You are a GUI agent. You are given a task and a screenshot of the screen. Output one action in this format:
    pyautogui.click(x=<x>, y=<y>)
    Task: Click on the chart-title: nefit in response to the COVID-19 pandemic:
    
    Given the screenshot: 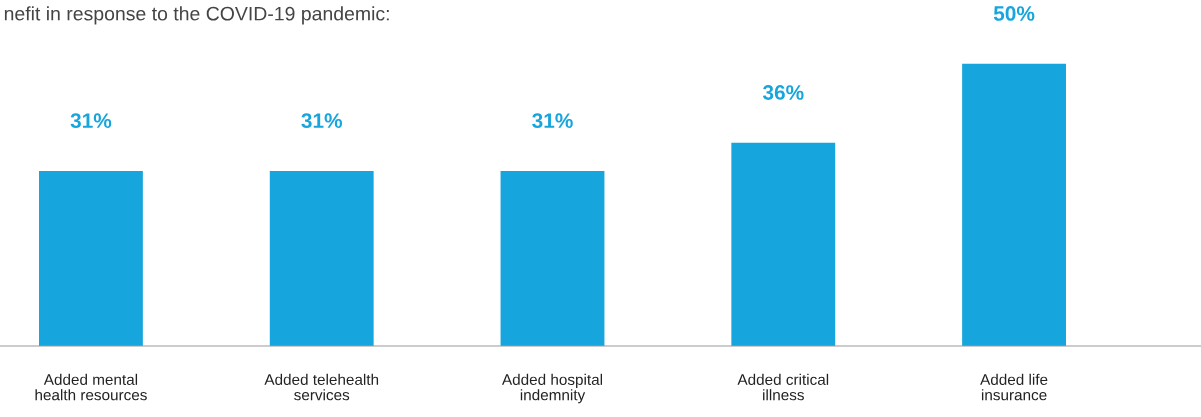 What is the action you would take?
    pyautogui.click(x=196, y=15)
    